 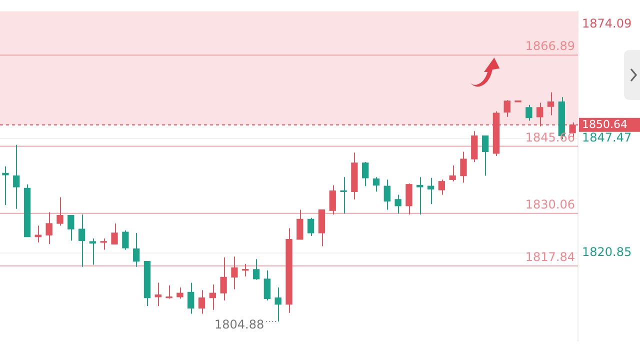 What do you see at coordinates (607, 137) in the screenshot?
I see `y-tick-label: 1847.47` at bounding box center [607, 137].